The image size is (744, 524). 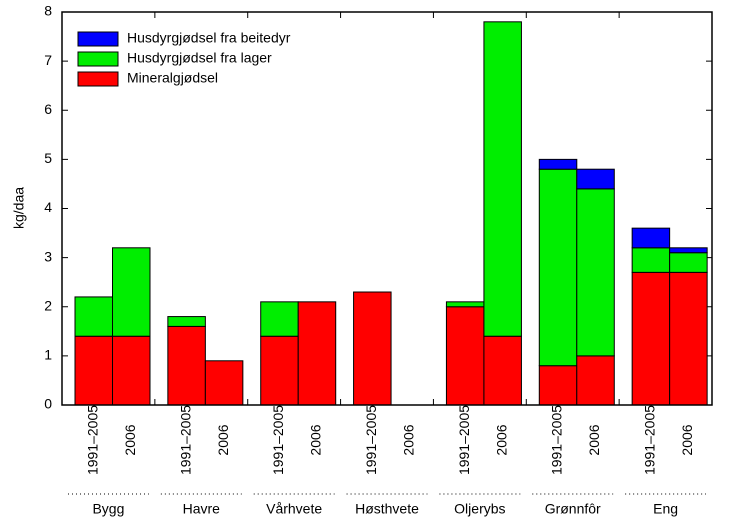 What do you see at coordinates (108, 509) in the screenshot?
I see `group-label: Bygg` at bounding box center [108, 509].